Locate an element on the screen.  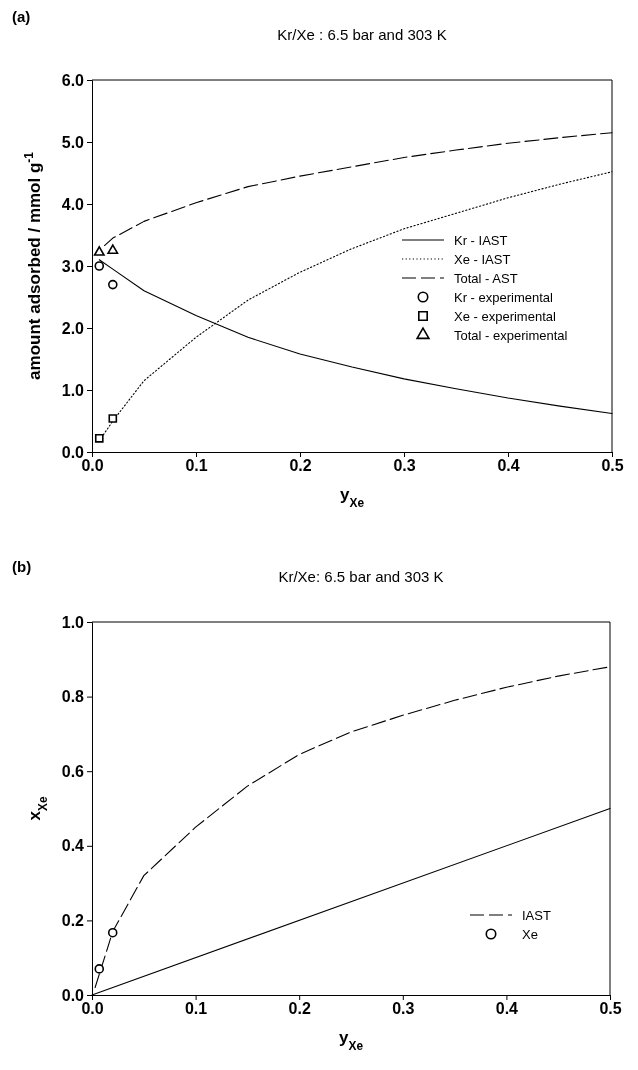
y-tick-label: 0.4 is located at coordinates (73, 846).